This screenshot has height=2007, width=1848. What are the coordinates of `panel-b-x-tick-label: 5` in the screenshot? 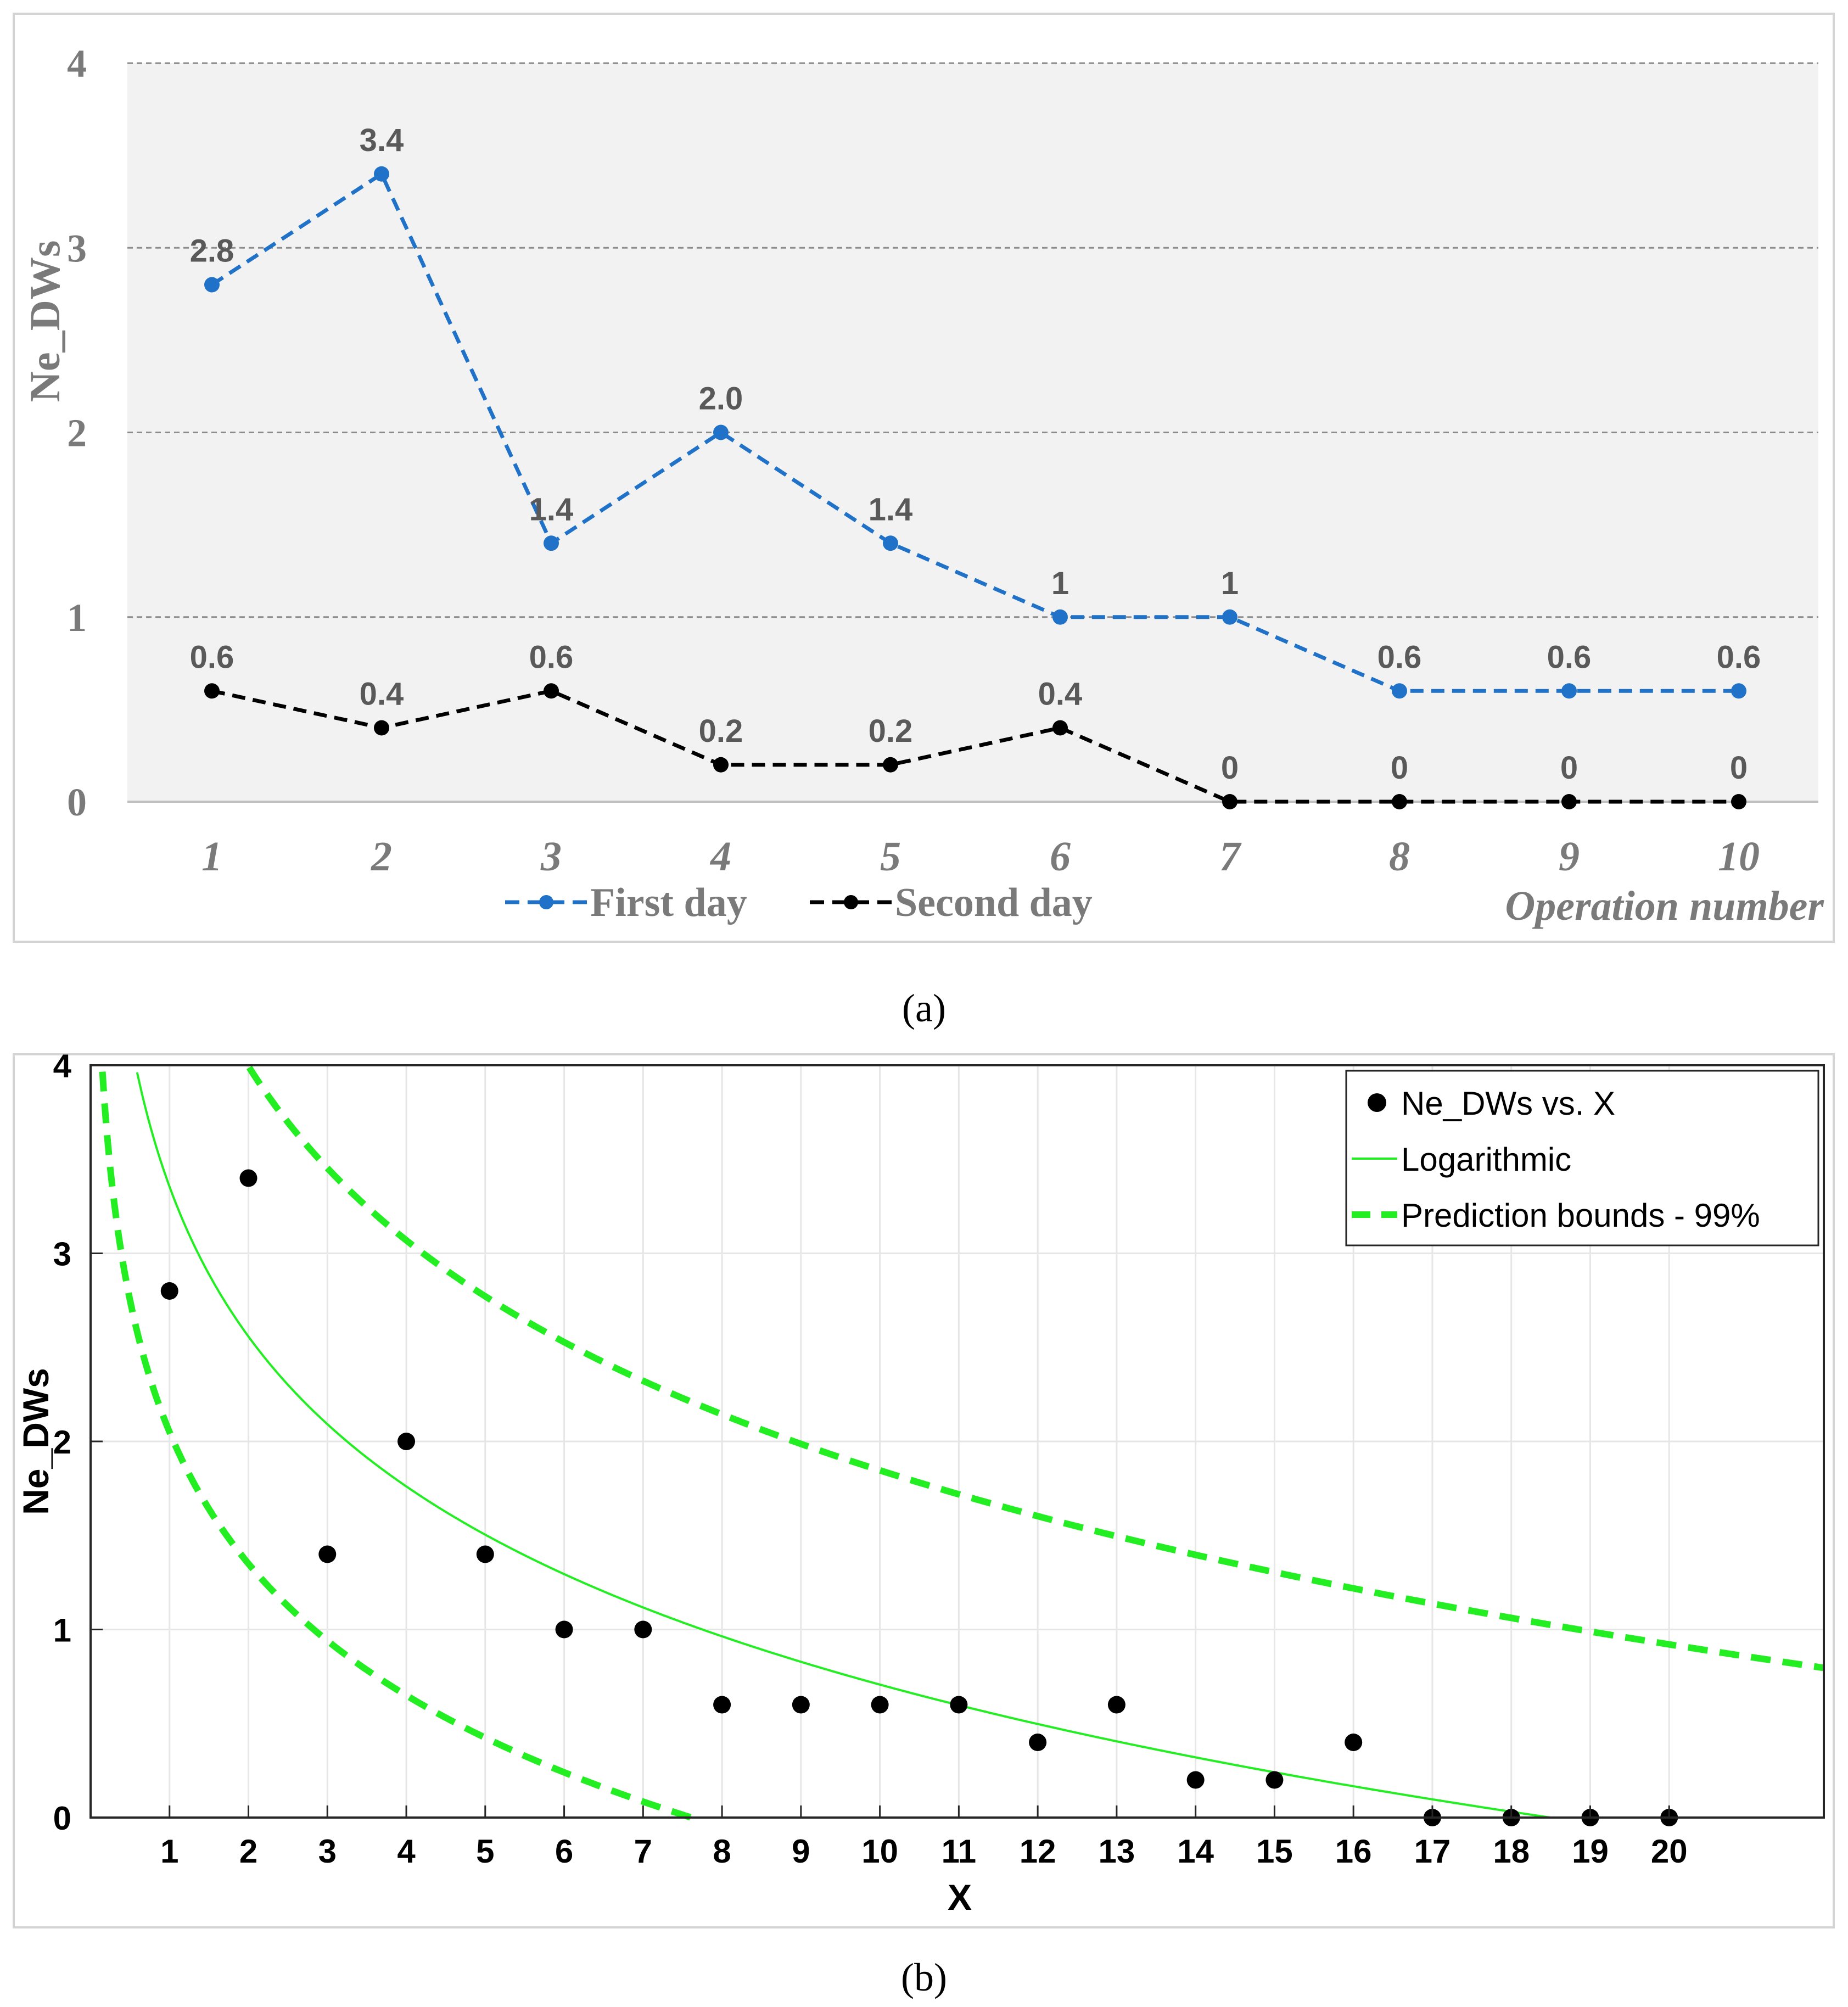 It's located at (485, 1851).